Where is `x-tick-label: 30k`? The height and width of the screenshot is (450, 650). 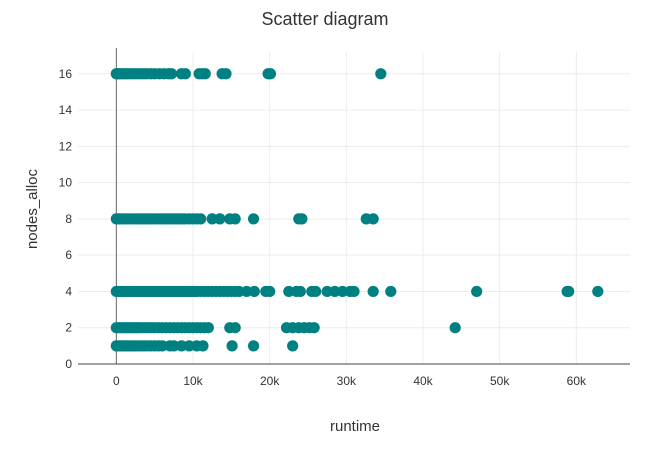 x-tick-label: 30k is located at coordinates (347, 381).